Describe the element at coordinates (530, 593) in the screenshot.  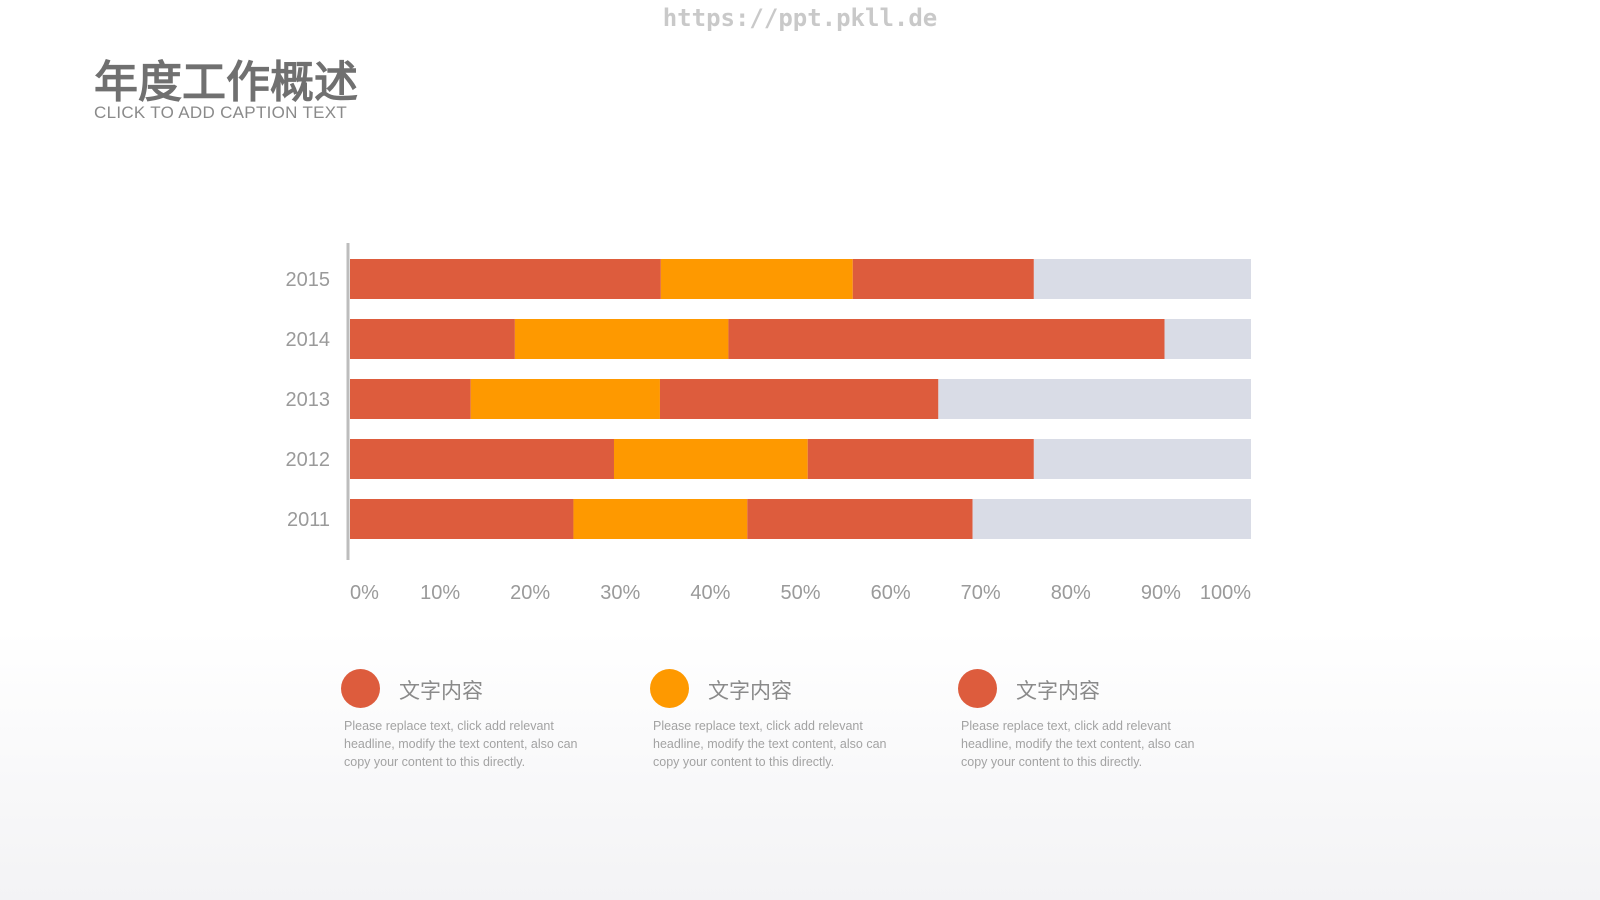
I see `x-tick-label: 20%` at that location.